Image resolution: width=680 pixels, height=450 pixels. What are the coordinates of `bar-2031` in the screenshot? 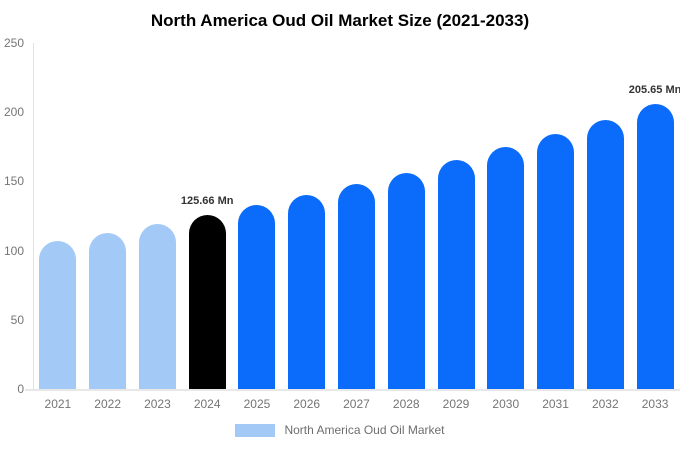 It's located at (556, 261).